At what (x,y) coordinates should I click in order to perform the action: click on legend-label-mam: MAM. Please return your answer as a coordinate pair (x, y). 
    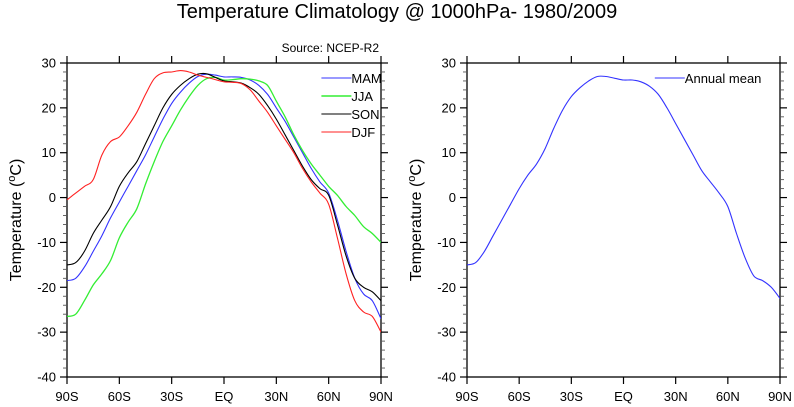
    Looking at the image, I should click on (366, 78).